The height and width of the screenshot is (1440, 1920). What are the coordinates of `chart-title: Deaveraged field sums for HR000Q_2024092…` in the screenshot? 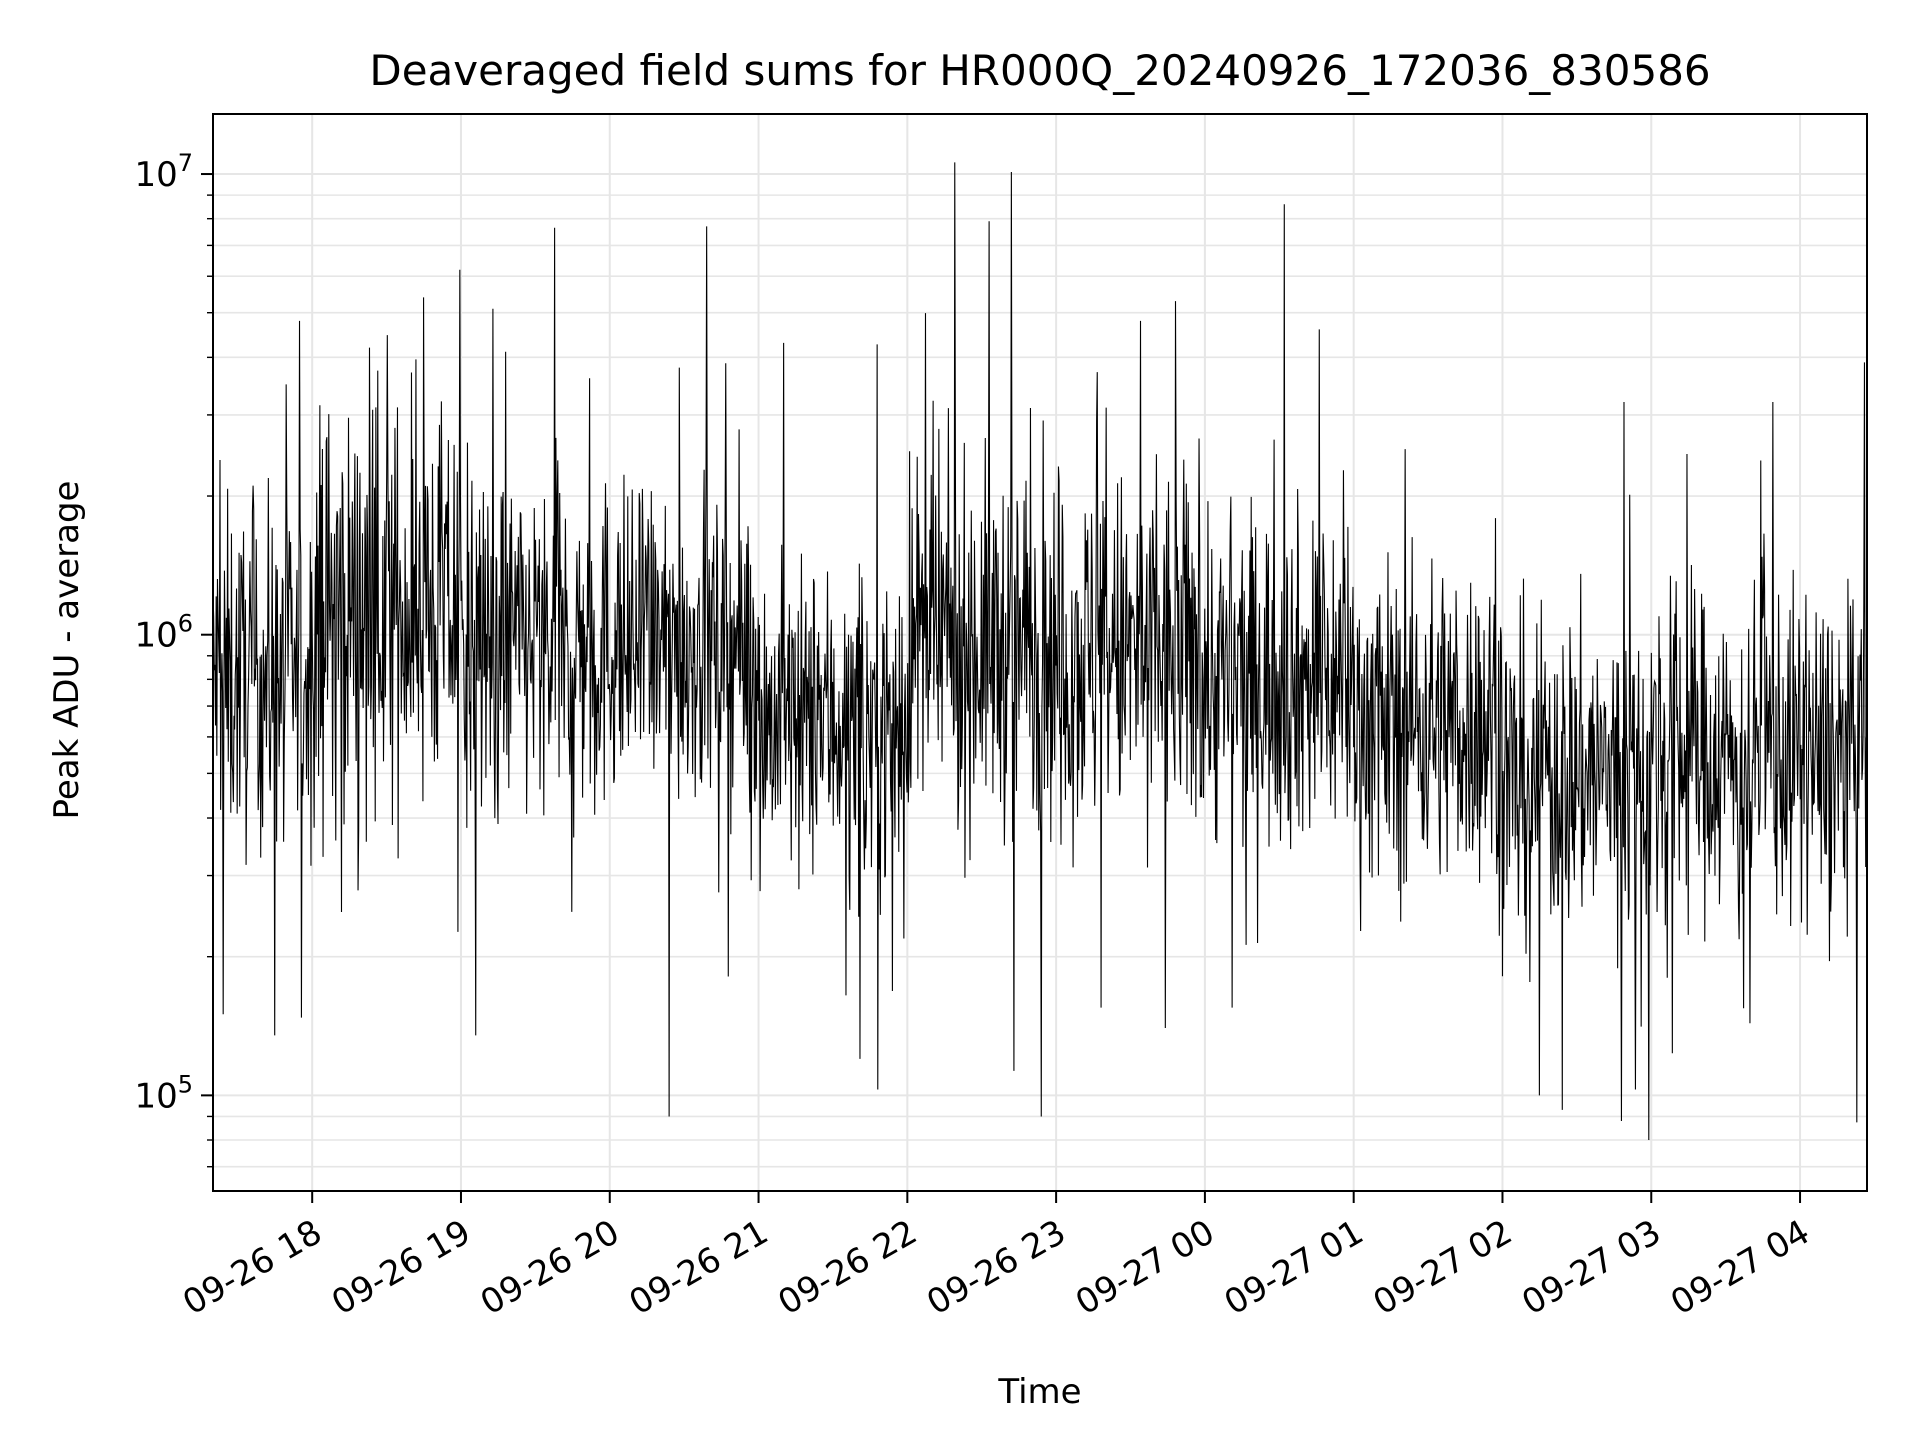 It's located at (1039, 70).